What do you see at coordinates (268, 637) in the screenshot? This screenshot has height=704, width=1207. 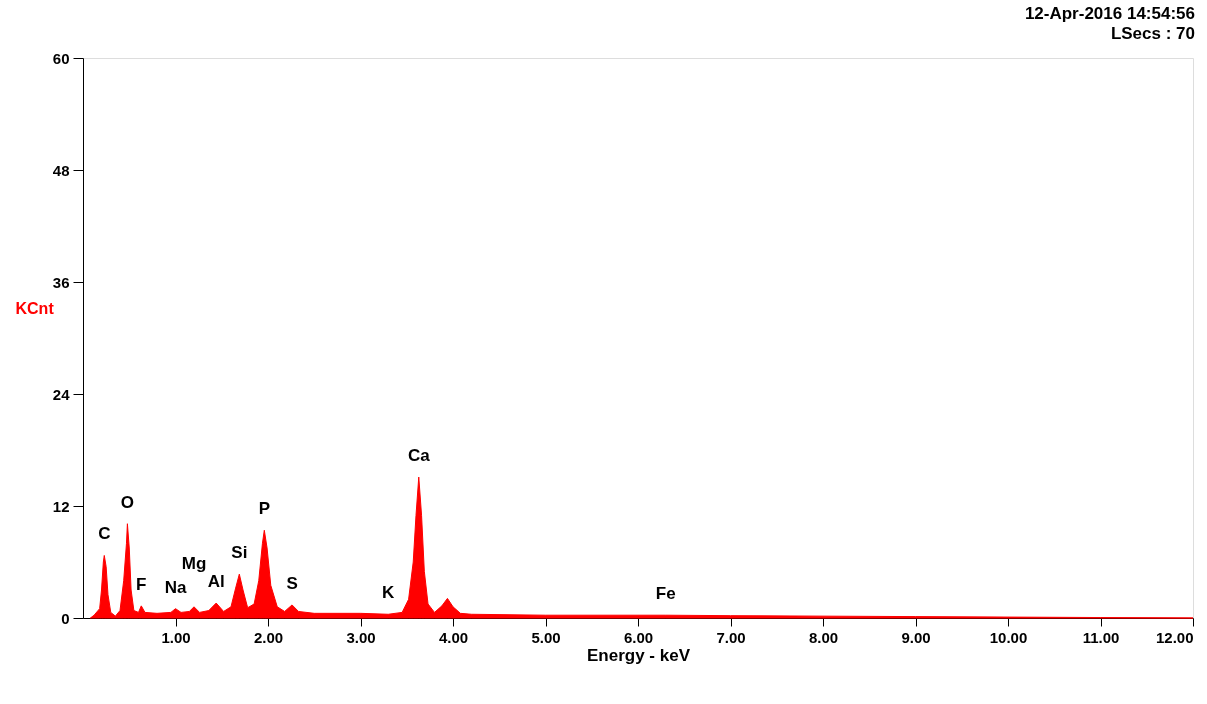 I see `x-tick-label: 2.00` at bounding box center [268, 637].